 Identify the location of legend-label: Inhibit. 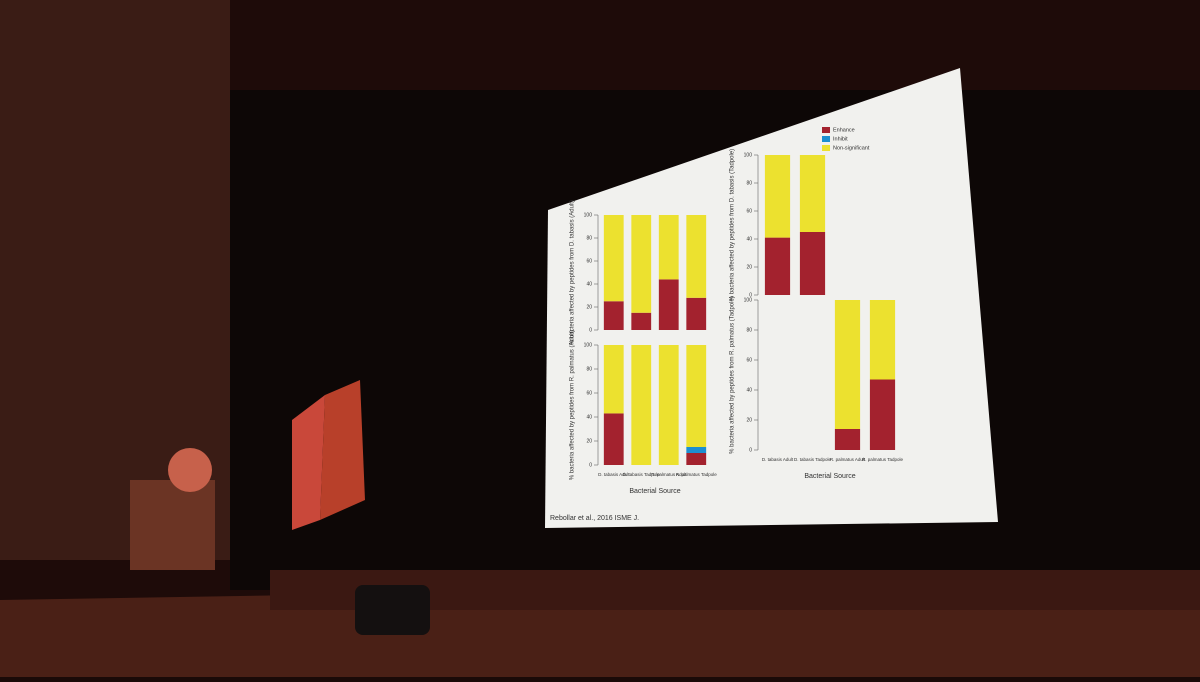
(840, 139).